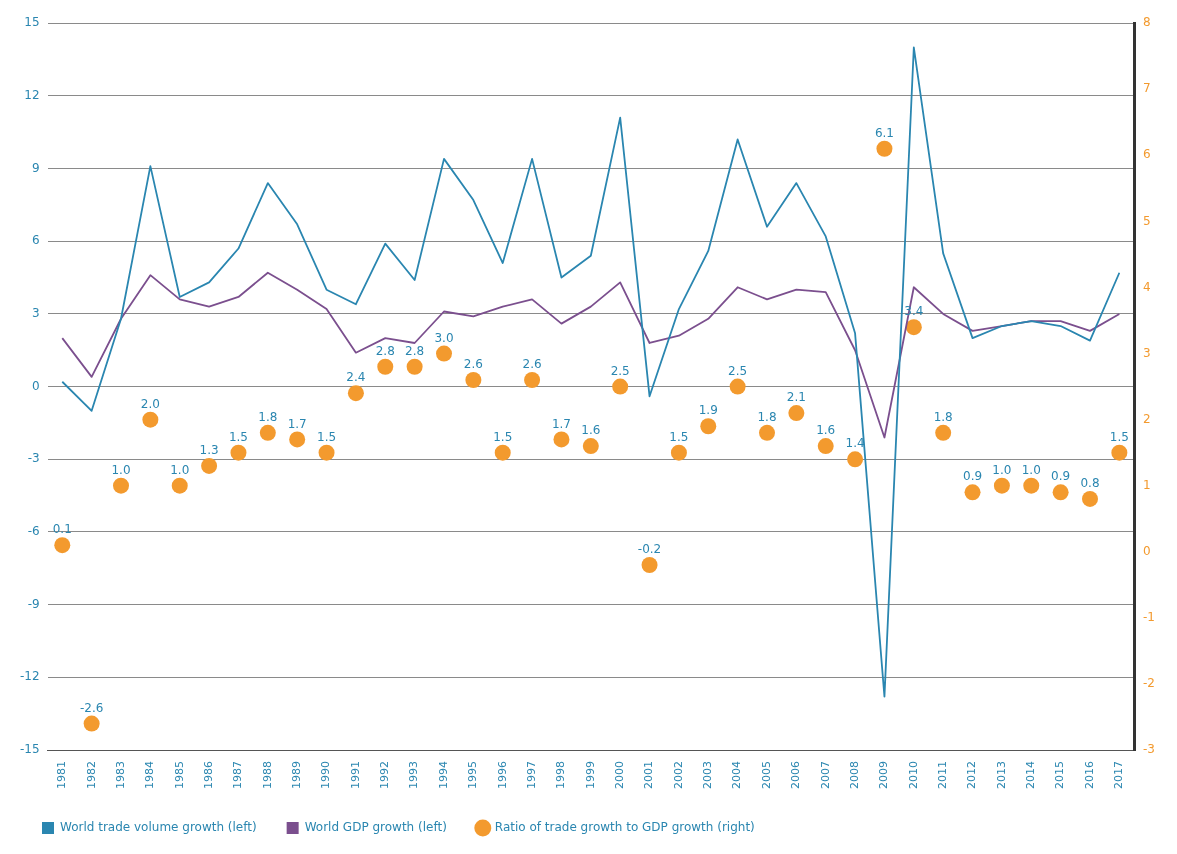 This screenshot has height=854, width=1177. I want to click on y-tick-label: 9, so click(35, 167).